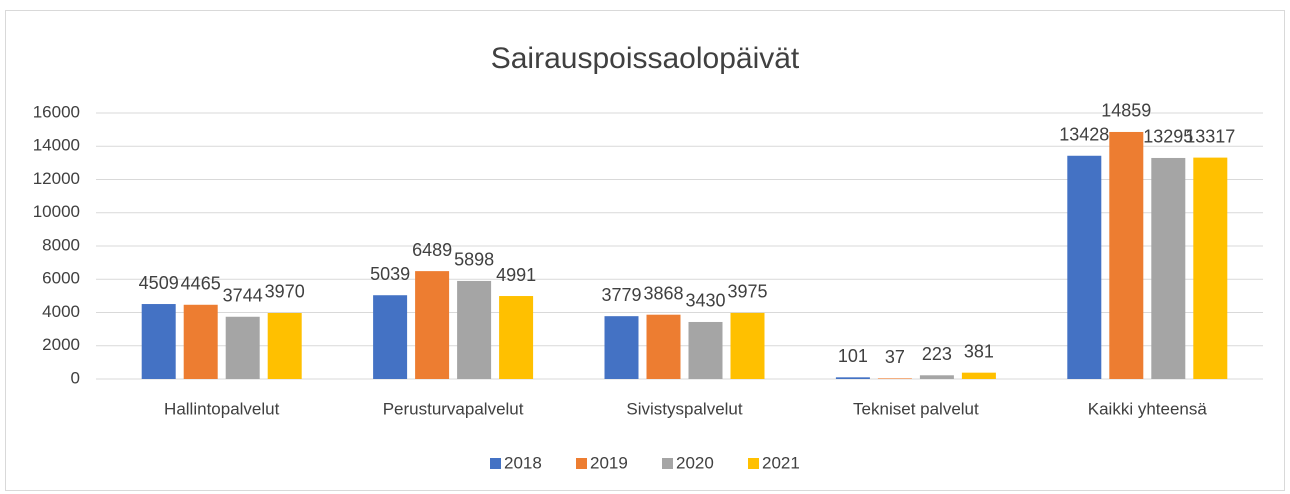 The width and height of the screenshot is (1290, 494). I want to click on y-tick-label: 12000, so click(56, 178).